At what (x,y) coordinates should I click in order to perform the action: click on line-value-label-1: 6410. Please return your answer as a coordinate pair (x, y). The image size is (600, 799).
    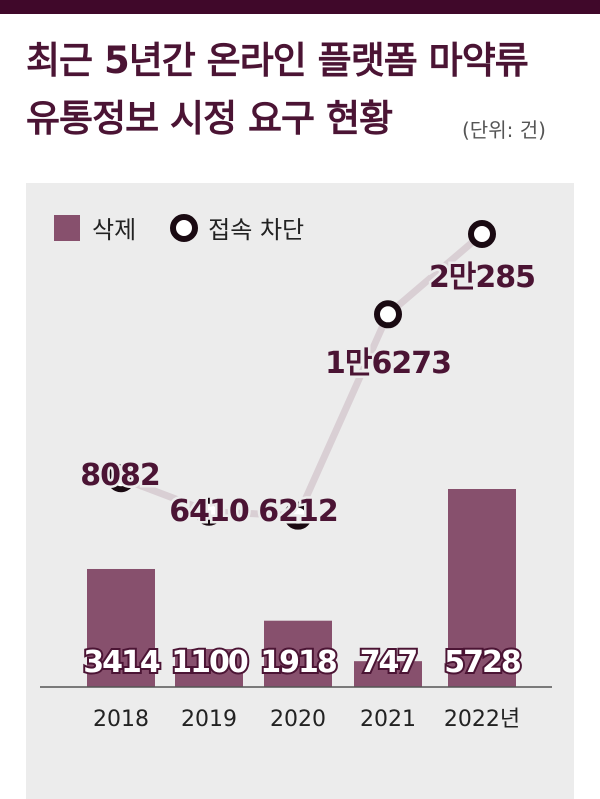
    Looking at the image, I should click on (209, 511).